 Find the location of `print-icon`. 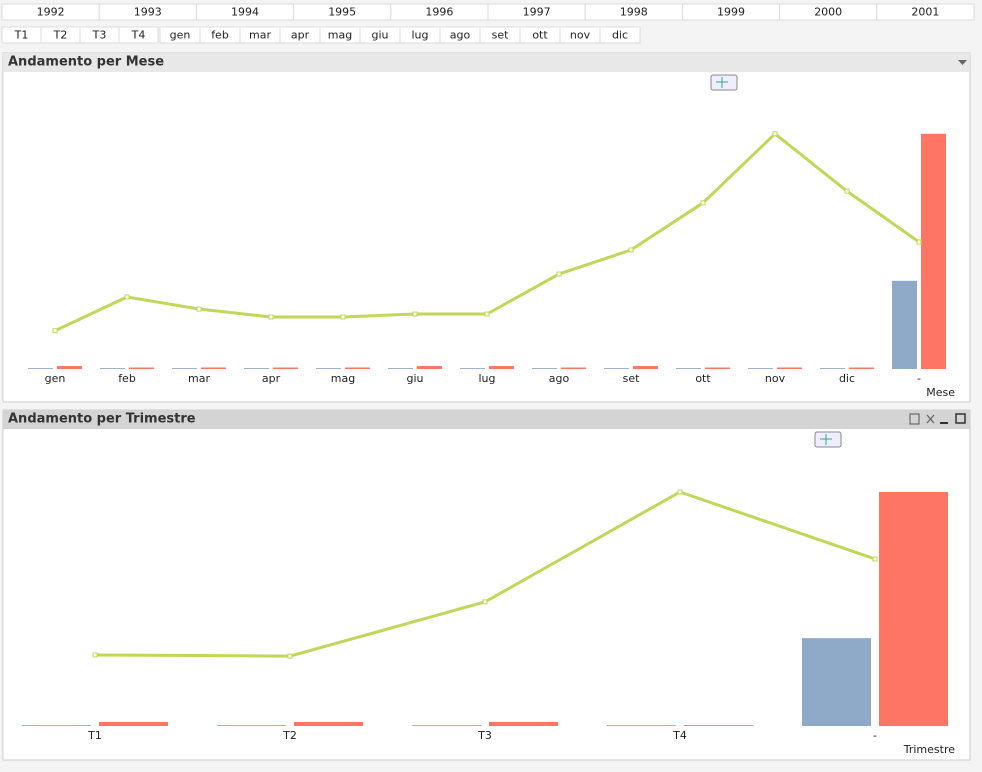

print-icon is located at coordinates (914, 419).